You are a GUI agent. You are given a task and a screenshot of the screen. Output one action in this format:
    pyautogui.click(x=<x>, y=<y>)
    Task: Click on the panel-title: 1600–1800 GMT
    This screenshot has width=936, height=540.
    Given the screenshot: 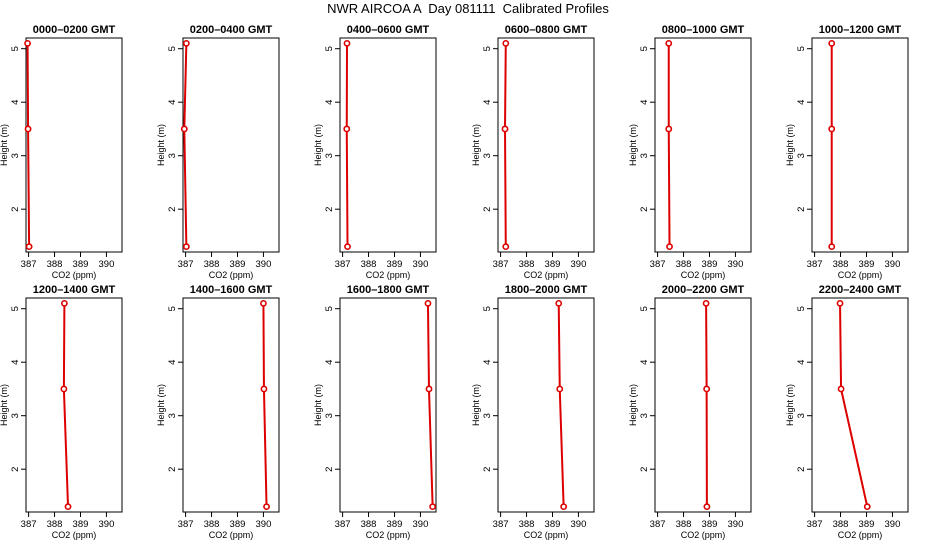 What is the action you would take?
    pyautogui.click(x=388, y=290)
    